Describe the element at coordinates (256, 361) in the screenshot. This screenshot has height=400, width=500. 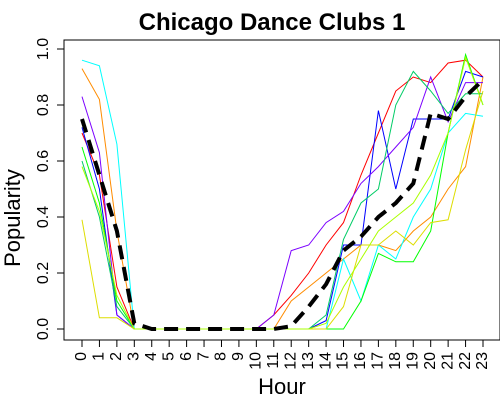
I see `x-tick-label: 10` at that location.